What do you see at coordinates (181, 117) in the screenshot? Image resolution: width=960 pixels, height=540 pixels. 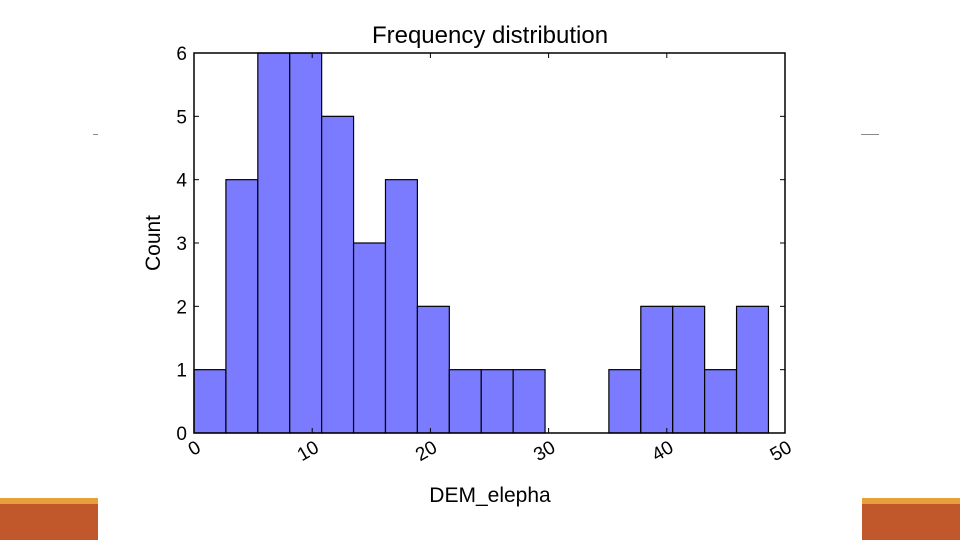 I see `y-tick-label: 5` at bounding box center [181, 117].